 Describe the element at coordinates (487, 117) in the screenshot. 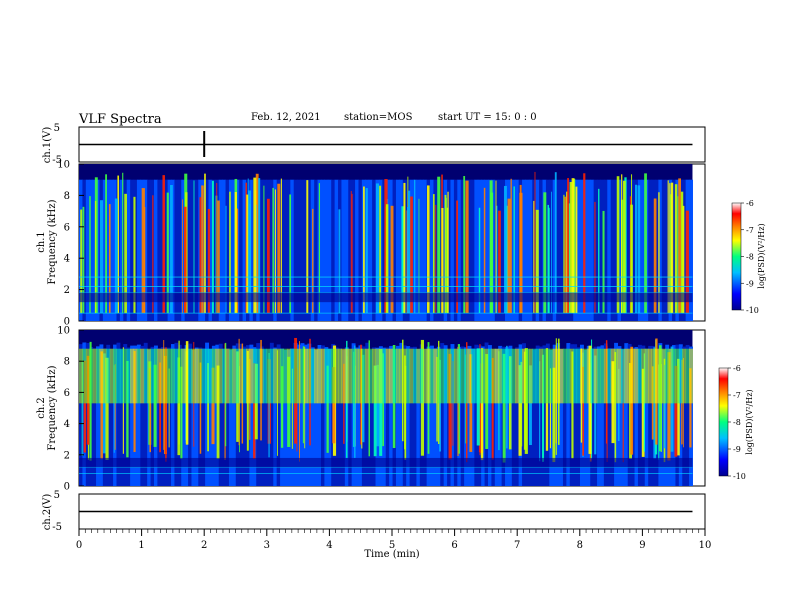

I see `start-ut-label: start UT = 15: 0 : 0` at that location.